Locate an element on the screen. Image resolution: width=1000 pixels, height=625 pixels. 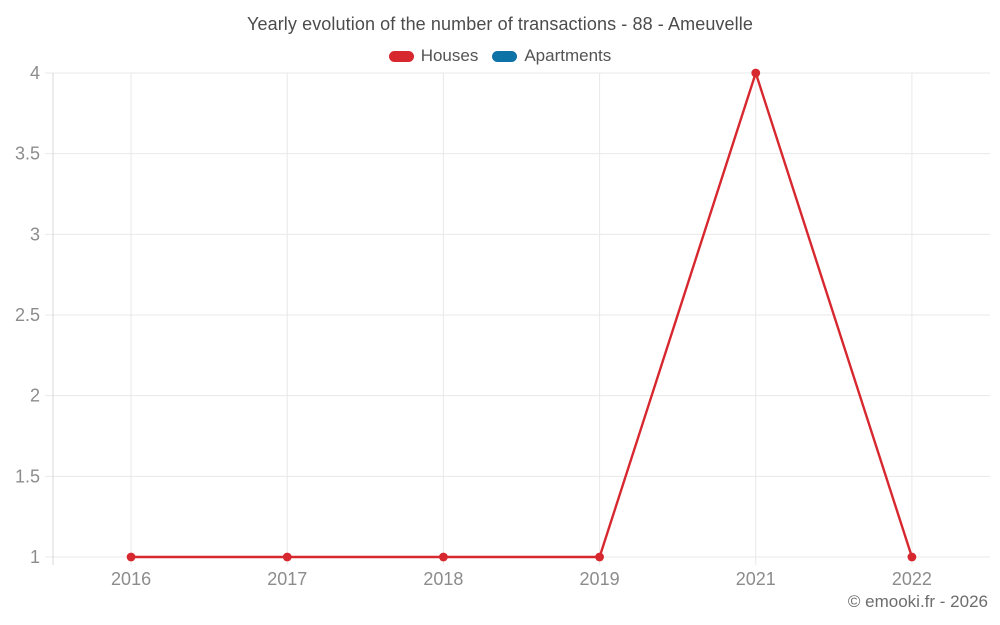
x-tick-label: 2017 is located at coordinates (287, 579).